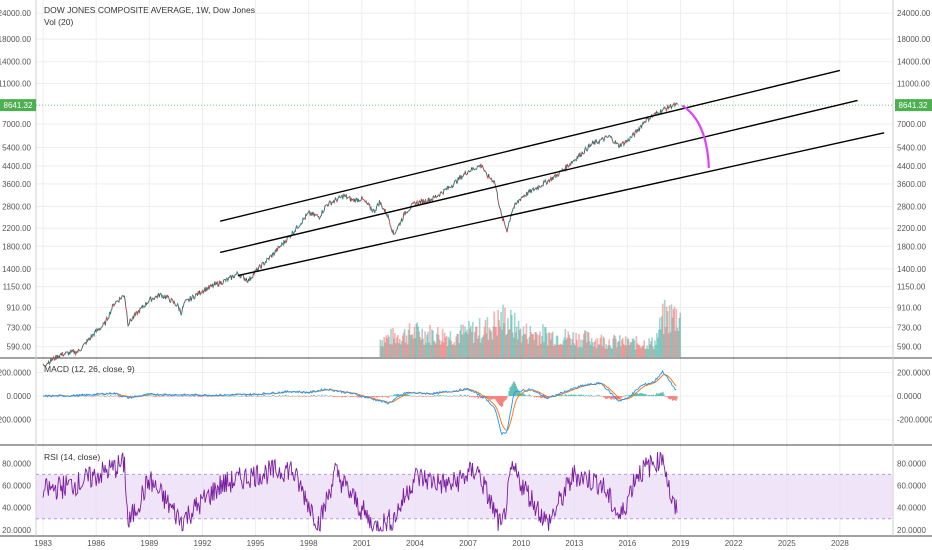  I want to click on price-tick-left: 18000.00, so click(16, 39).